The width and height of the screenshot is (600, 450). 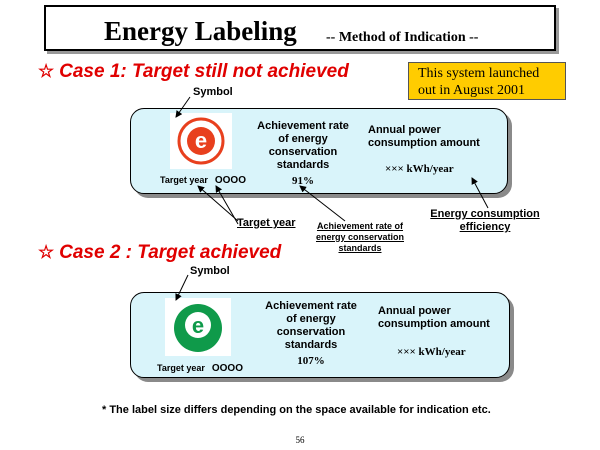 What do you see at coordinates (311, 306) in the screenshot?
I see `case2-rate-line: Achievement rate` at bounding box center [311, 306].